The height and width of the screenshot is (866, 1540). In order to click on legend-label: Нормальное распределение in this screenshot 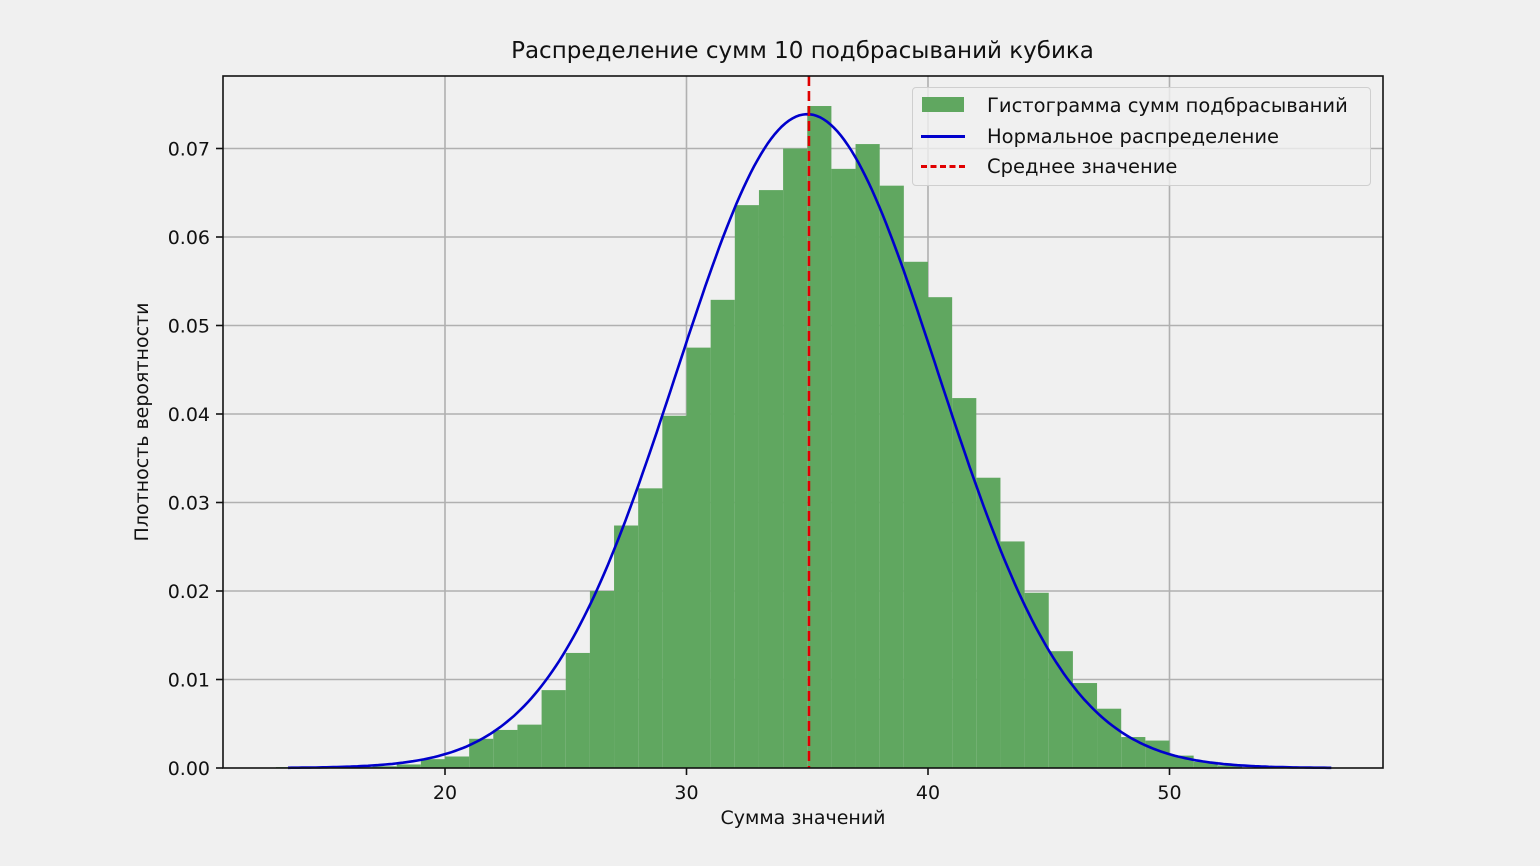, I will do `click(1133, 136)`.